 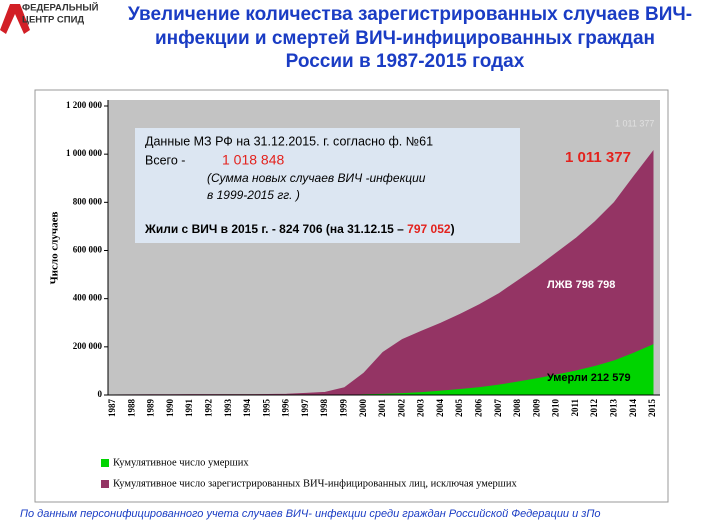 What do you see at coordinates (88, 298) in the screenshot?
I see `y-tick-label: 400 000` at bounding box center [88, 298].